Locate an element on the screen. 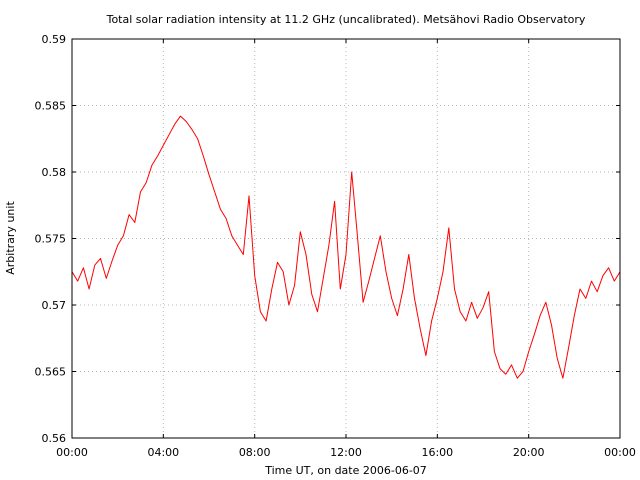 Image resolution: width=640 pixels, height=480 pixels. y-tick-label: 0.565 is located at coordinates (51, 372).